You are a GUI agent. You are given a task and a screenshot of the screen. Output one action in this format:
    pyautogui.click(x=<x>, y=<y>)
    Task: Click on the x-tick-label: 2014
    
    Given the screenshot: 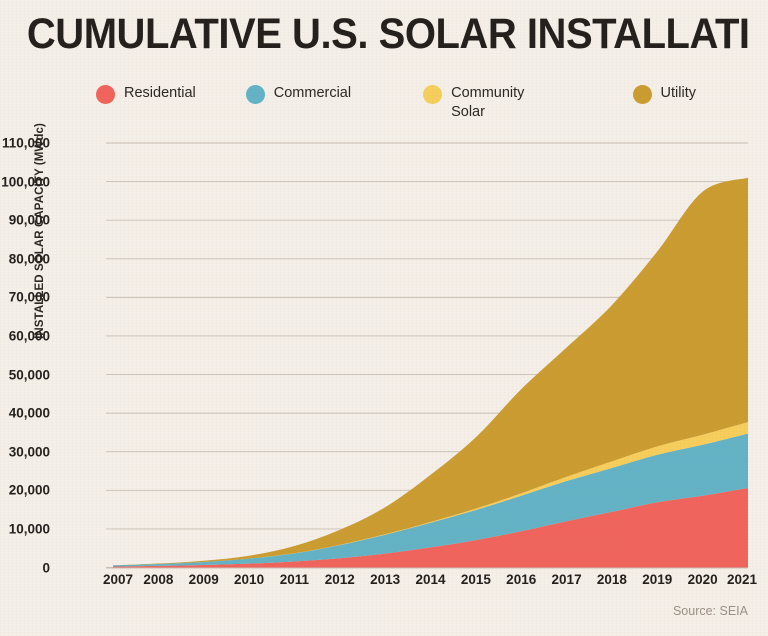 What is the action you would take?
    pyautogui.click(x=430, y=579)
    